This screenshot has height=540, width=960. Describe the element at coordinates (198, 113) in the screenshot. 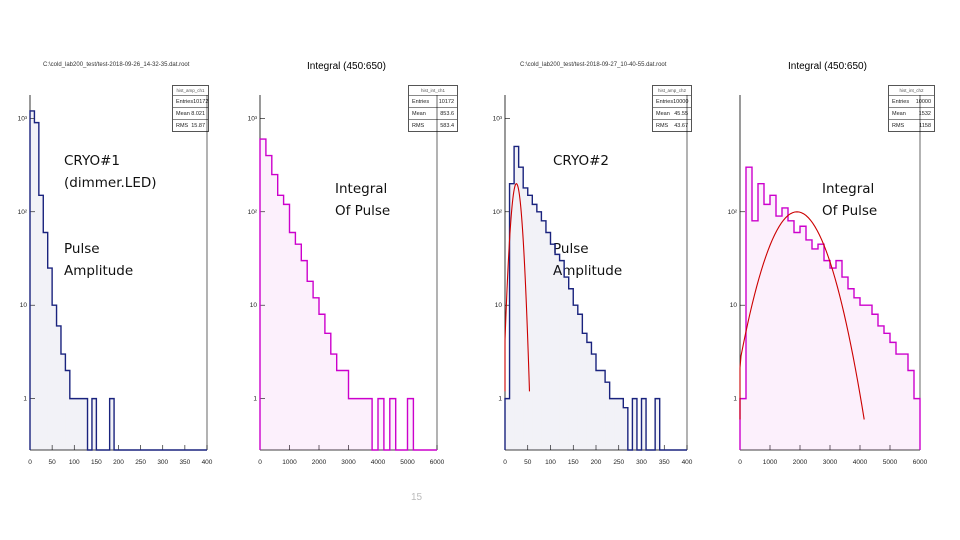

I see `stat-mean: 8.021` at that location.